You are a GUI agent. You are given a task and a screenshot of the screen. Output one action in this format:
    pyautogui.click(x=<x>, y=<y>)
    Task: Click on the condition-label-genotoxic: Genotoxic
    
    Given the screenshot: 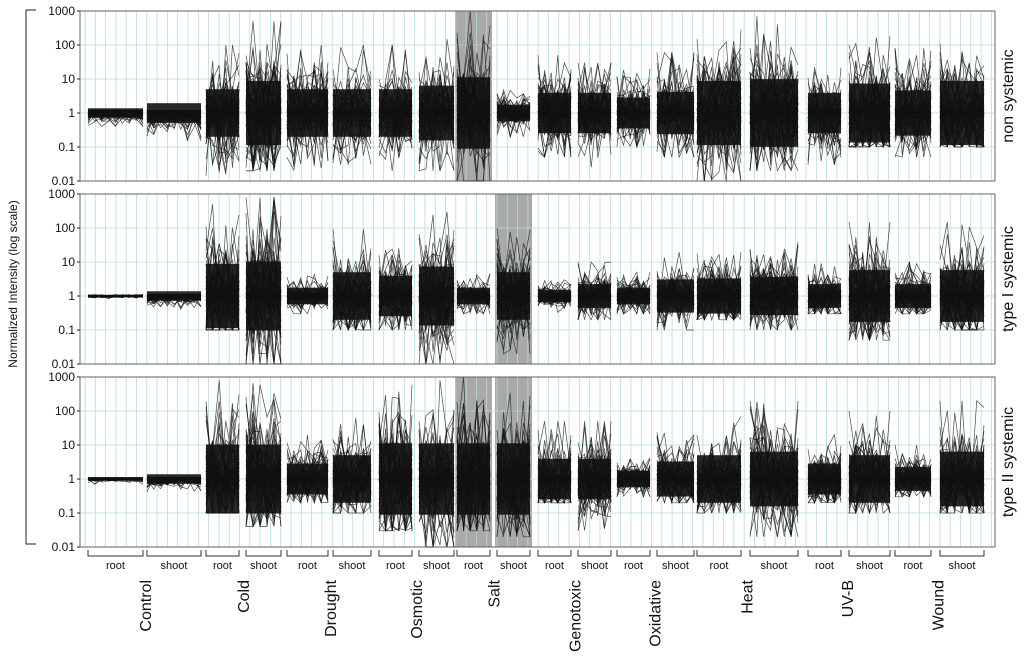 What is the action you would take?
    pyautogui.click(x=576, y=616)
    